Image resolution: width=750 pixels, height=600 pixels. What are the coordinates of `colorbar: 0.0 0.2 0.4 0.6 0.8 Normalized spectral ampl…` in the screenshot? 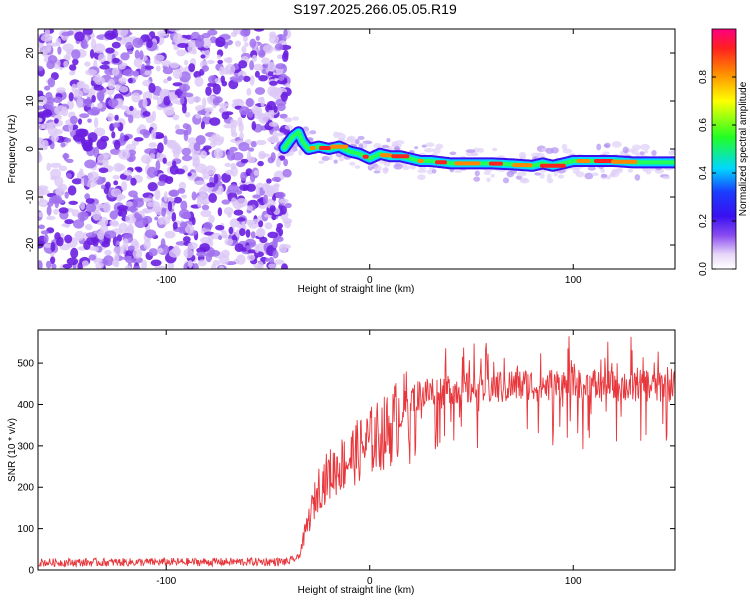 It's located at (723, 152).